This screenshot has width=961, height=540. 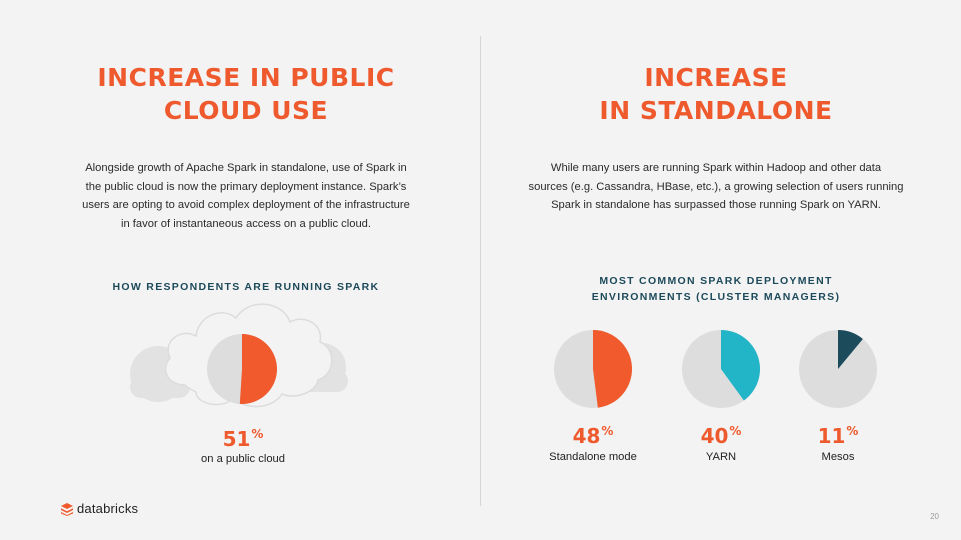 I want to click on yarn-slice, so click(x=740, y=365).